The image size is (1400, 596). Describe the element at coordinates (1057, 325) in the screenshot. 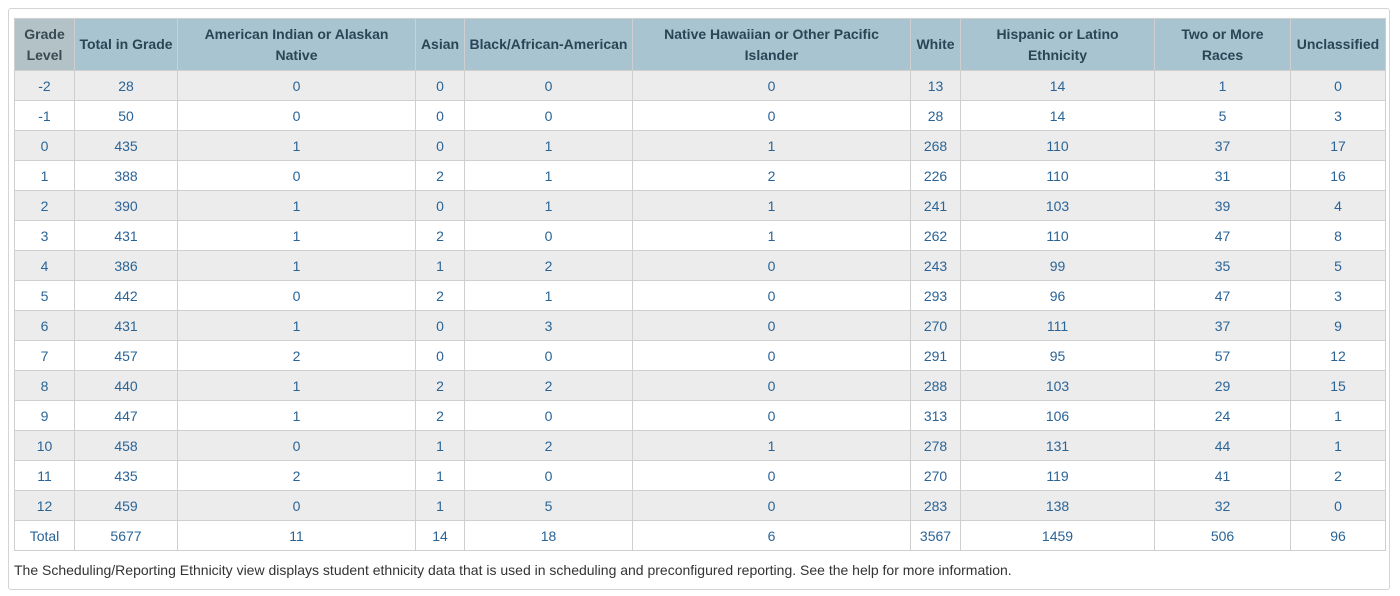

I see `table-cell: 111` at that location.